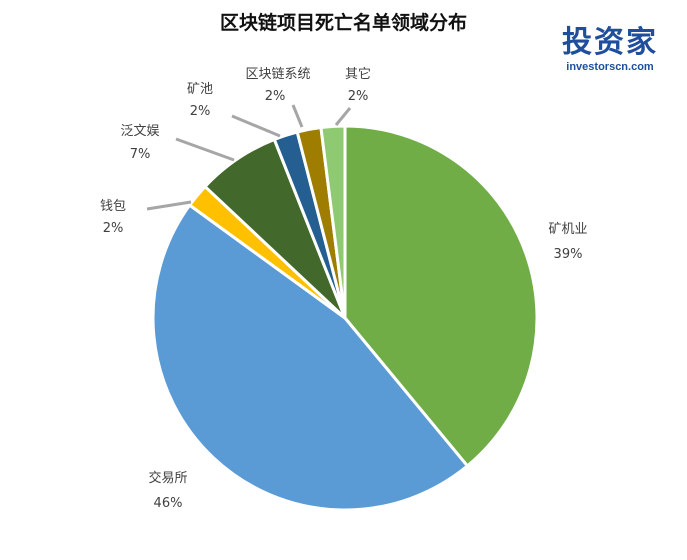  Describe the element at coordinates (567, 229) in the screenshot. I see `slice-name-label: 矿机业` at that location.